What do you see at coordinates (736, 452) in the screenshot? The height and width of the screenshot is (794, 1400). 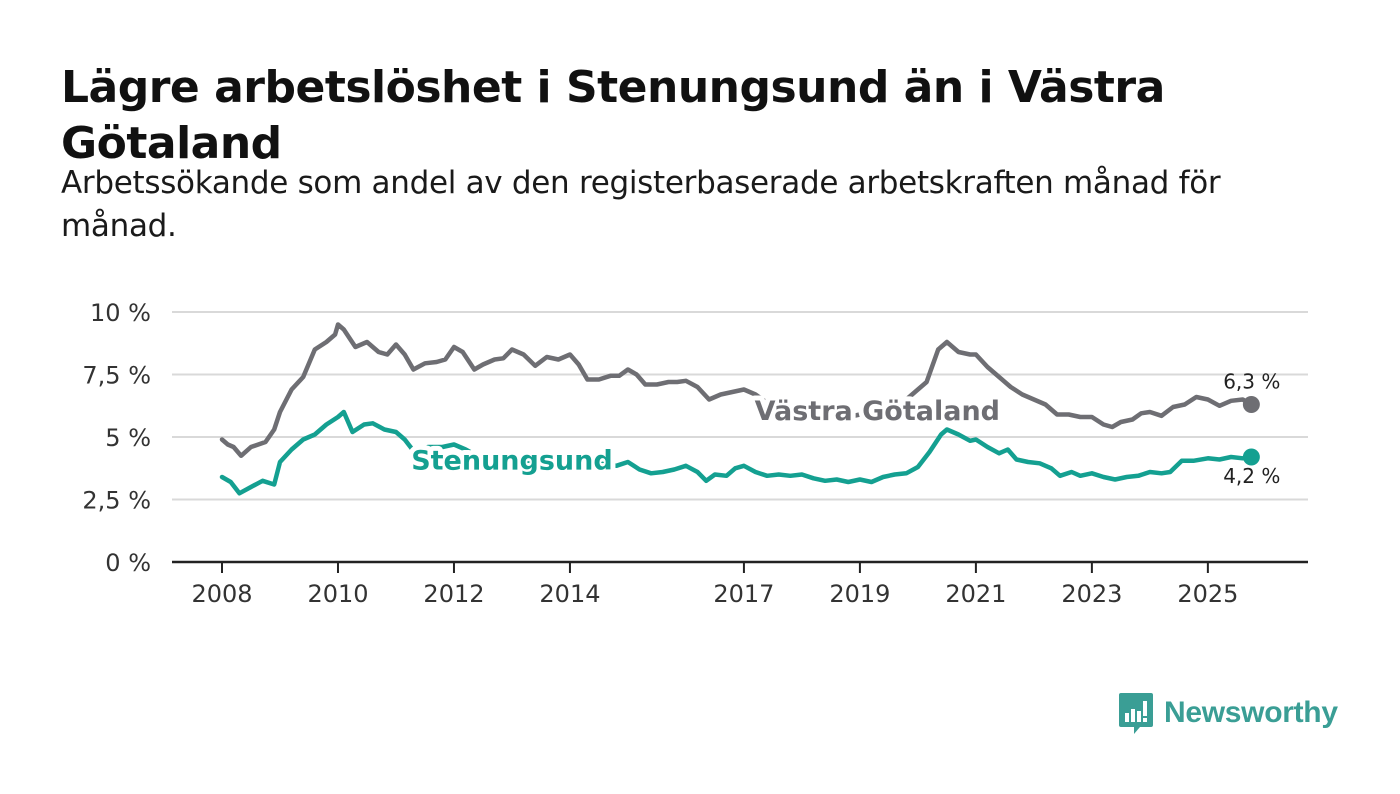 I see `series-line-stenungsund` at bounding box center [736, 452].